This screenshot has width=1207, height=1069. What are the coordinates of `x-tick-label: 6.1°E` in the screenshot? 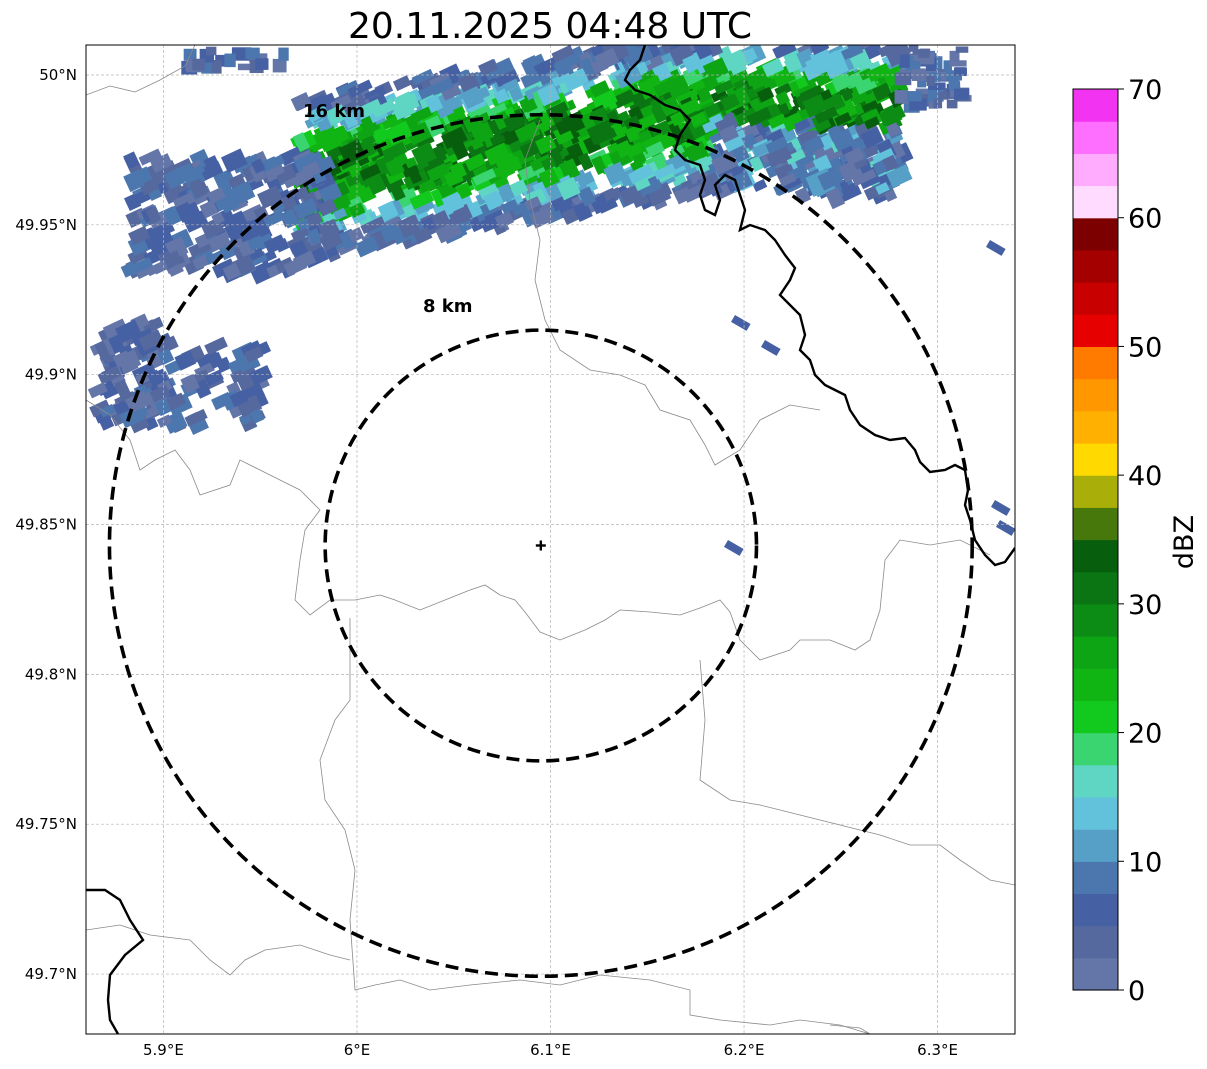 It's located at (550, 1050).